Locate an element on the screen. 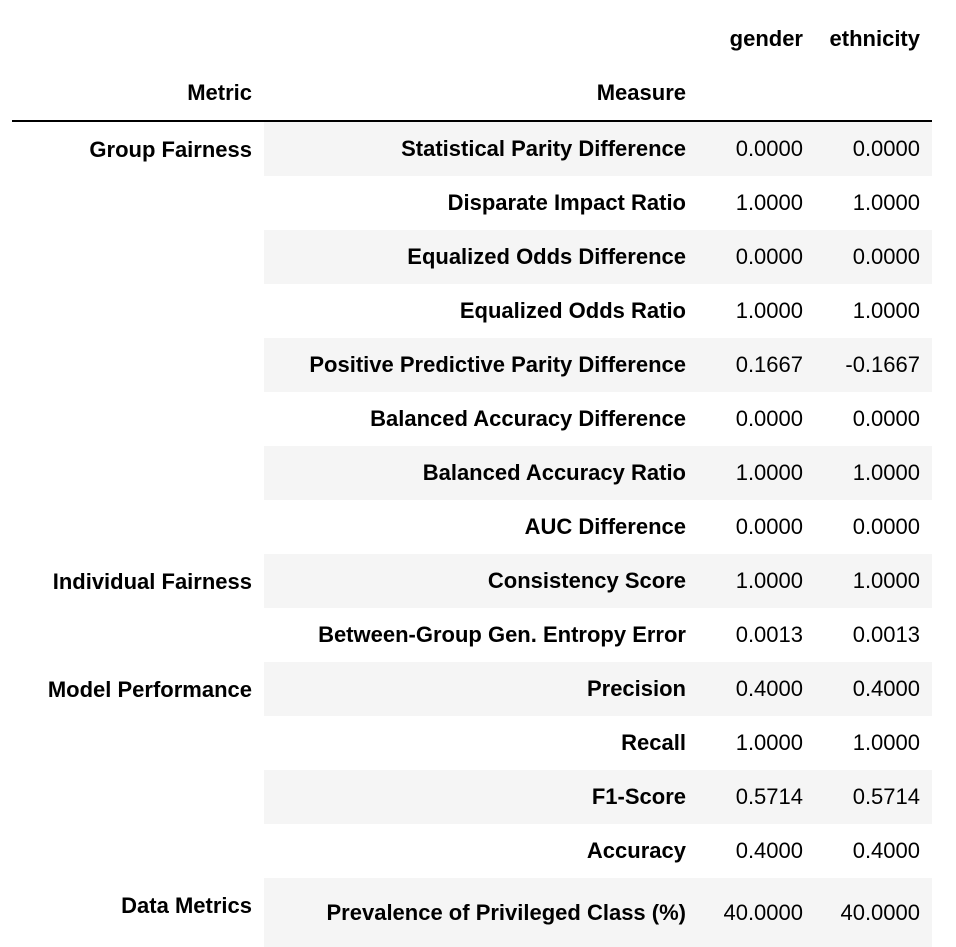  index-header-metric: Metric is located at coordinates (138, 94).